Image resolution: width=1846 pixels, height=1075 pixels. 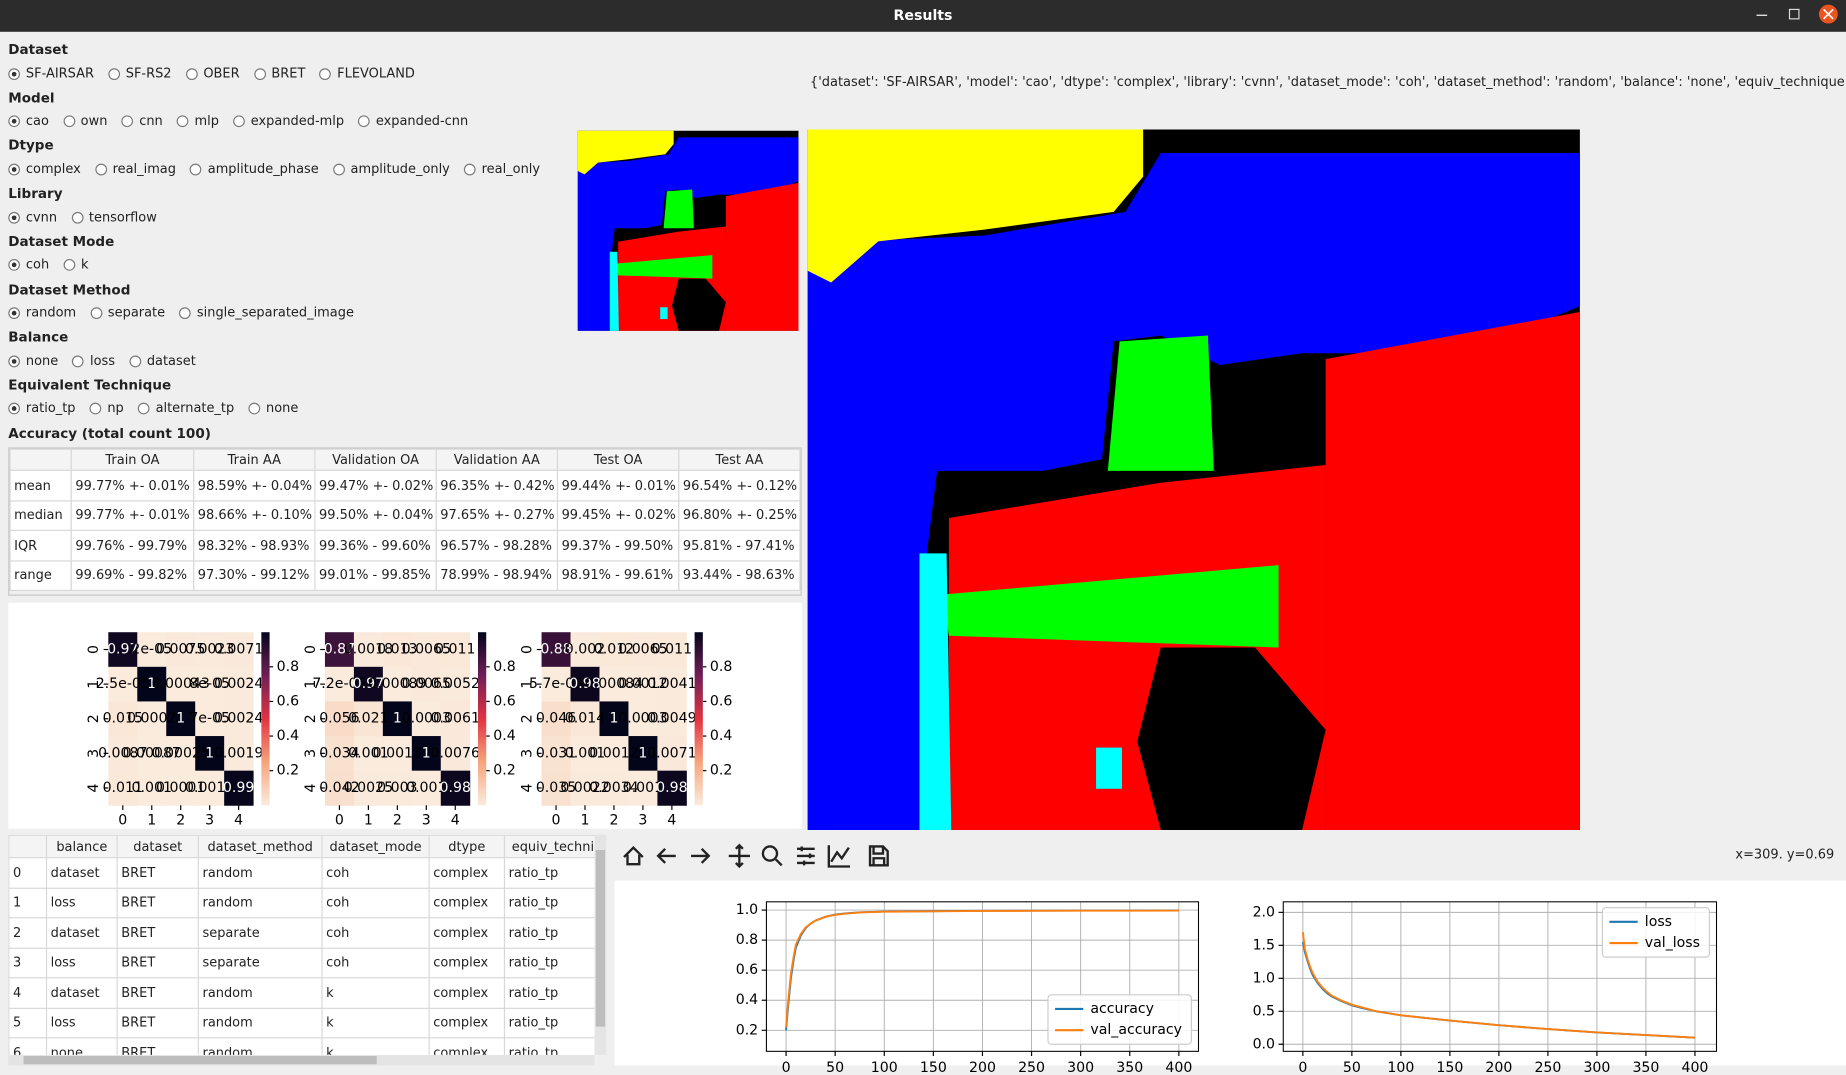 What do you see at coordinates (618, 459) in the screenshot?
I see `column-header: Test OA` at bounding box center [618, 459].